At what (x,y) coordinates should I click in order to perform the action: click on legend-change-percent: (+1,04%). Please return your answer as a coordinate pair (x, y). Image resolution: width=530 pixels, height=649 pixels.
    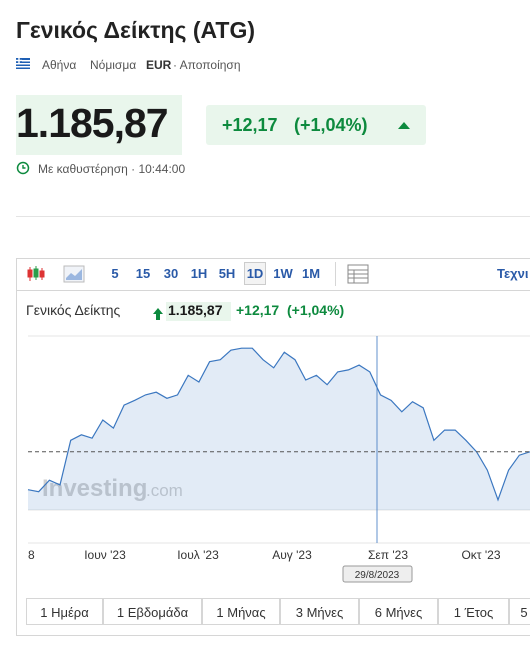
    Looking at the image, I should click on (315, 310).